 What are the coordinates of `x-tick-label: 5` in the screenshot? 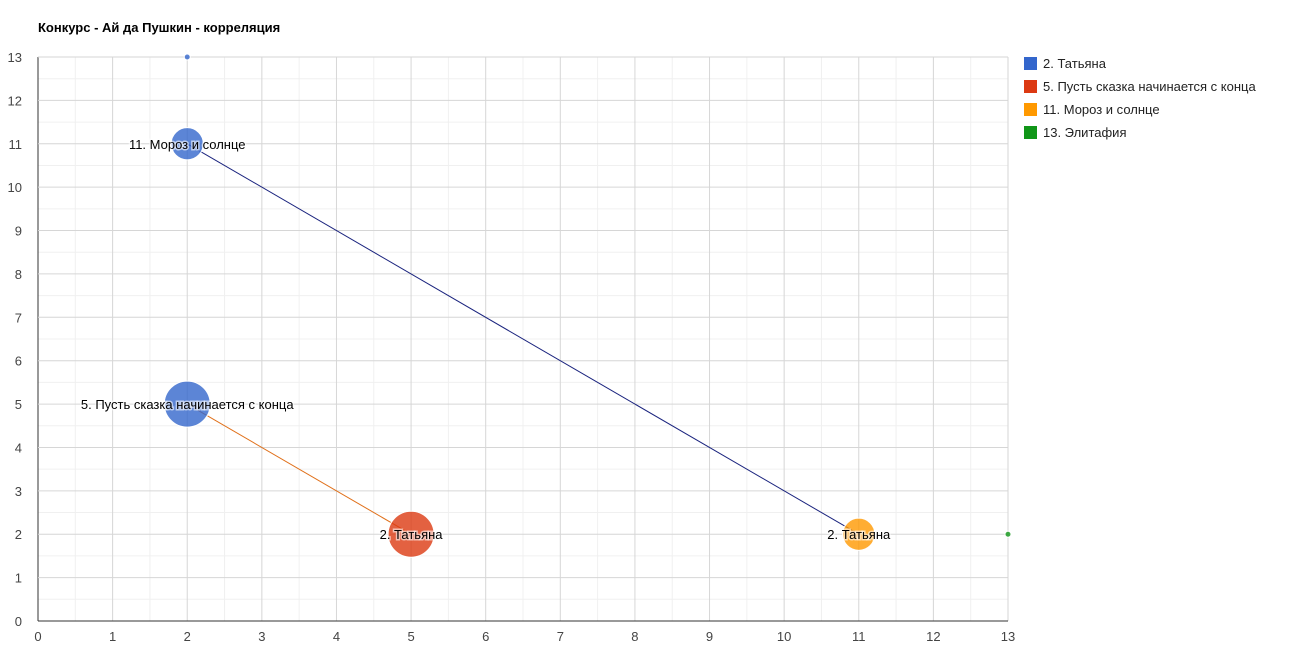 It's located at (410, 636).